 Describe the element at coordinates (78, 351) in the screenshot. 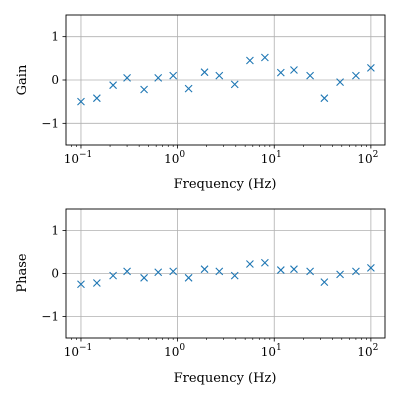

I see `phase-x-tick-label: 10⁻¹` at that location.